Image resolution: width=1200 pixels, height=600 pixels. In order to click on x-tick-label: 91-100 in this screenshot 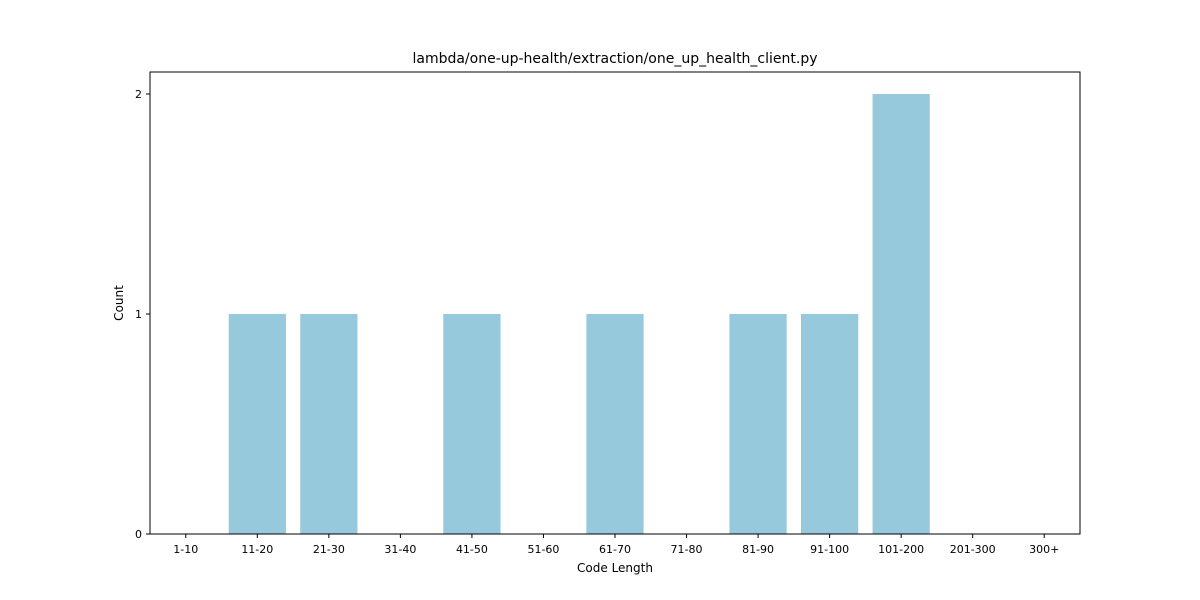, I will do `click(829, 549)`.